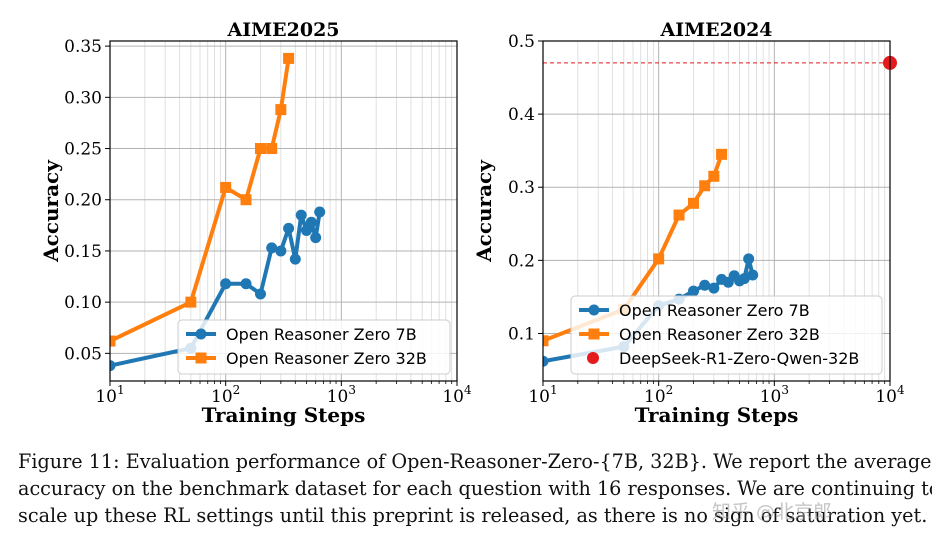 The height and width of the screenshot is (550, 932). Describe the element at coordinates (83, 303) in the screenshot. I see `y-tick-label: 0.10` at that location.